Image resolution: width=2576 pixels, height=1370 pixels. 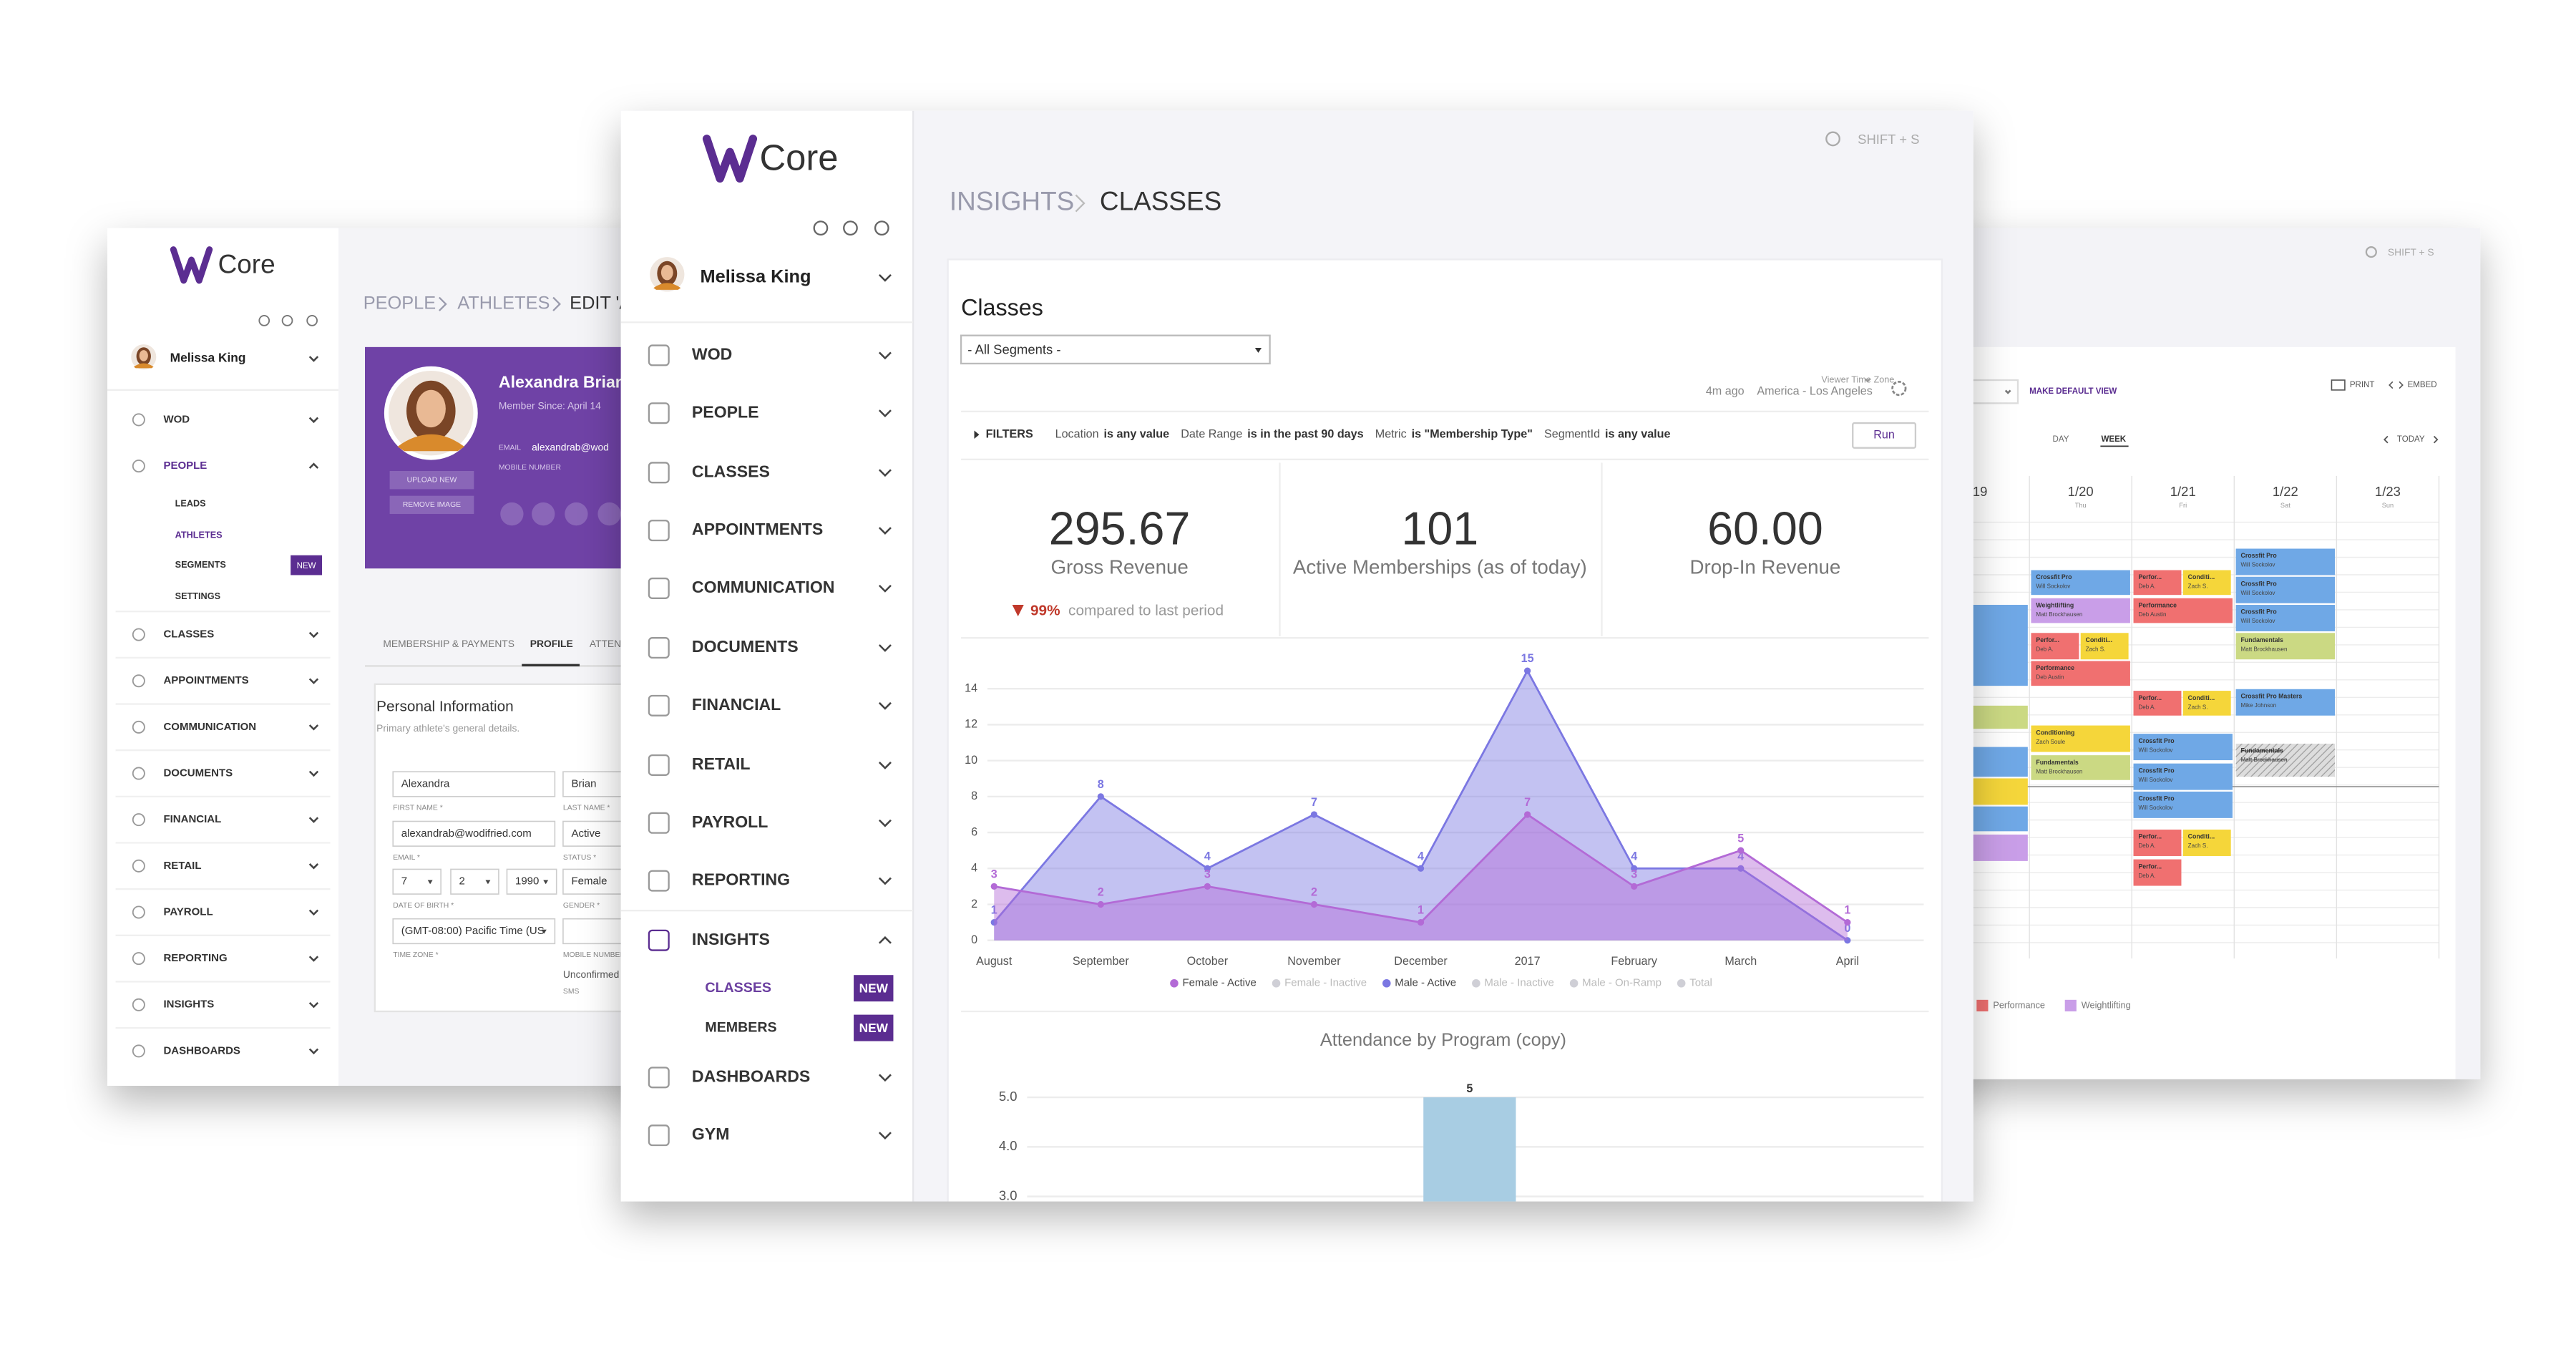 I want to click on settings-icon, so click(x=1899, y=388).